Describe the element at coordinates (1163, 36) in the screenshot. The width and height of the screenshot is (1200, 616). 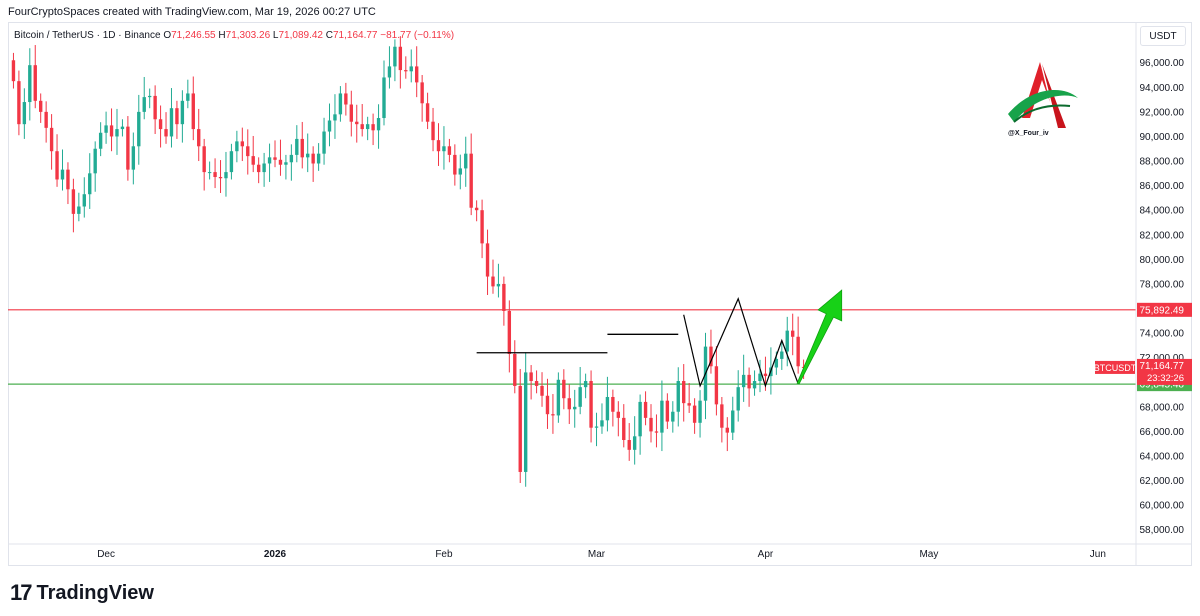
I see `currency-button: USDT` at that location.